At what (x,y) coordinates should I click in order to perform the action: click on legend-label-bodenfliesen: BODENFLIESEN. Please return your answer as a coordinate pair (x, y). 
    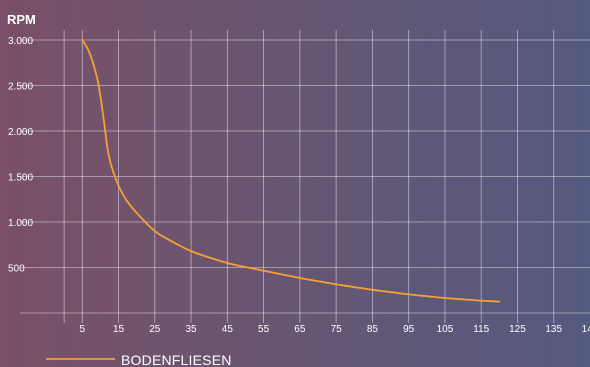
    Looking at the image, I should click on (176, 359).